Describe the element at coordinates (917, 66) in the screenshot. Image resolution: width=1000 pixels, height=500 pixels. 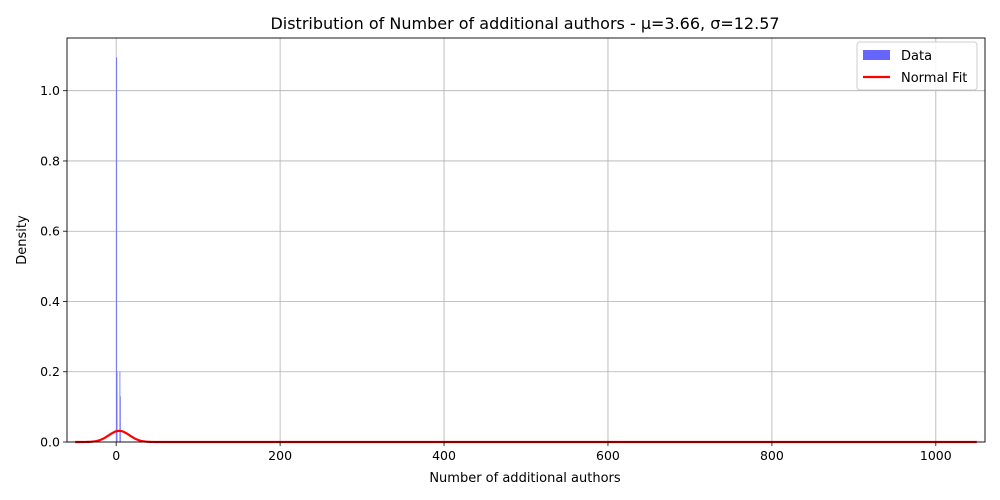
I see `legend: Data Normal Fit` at that location.